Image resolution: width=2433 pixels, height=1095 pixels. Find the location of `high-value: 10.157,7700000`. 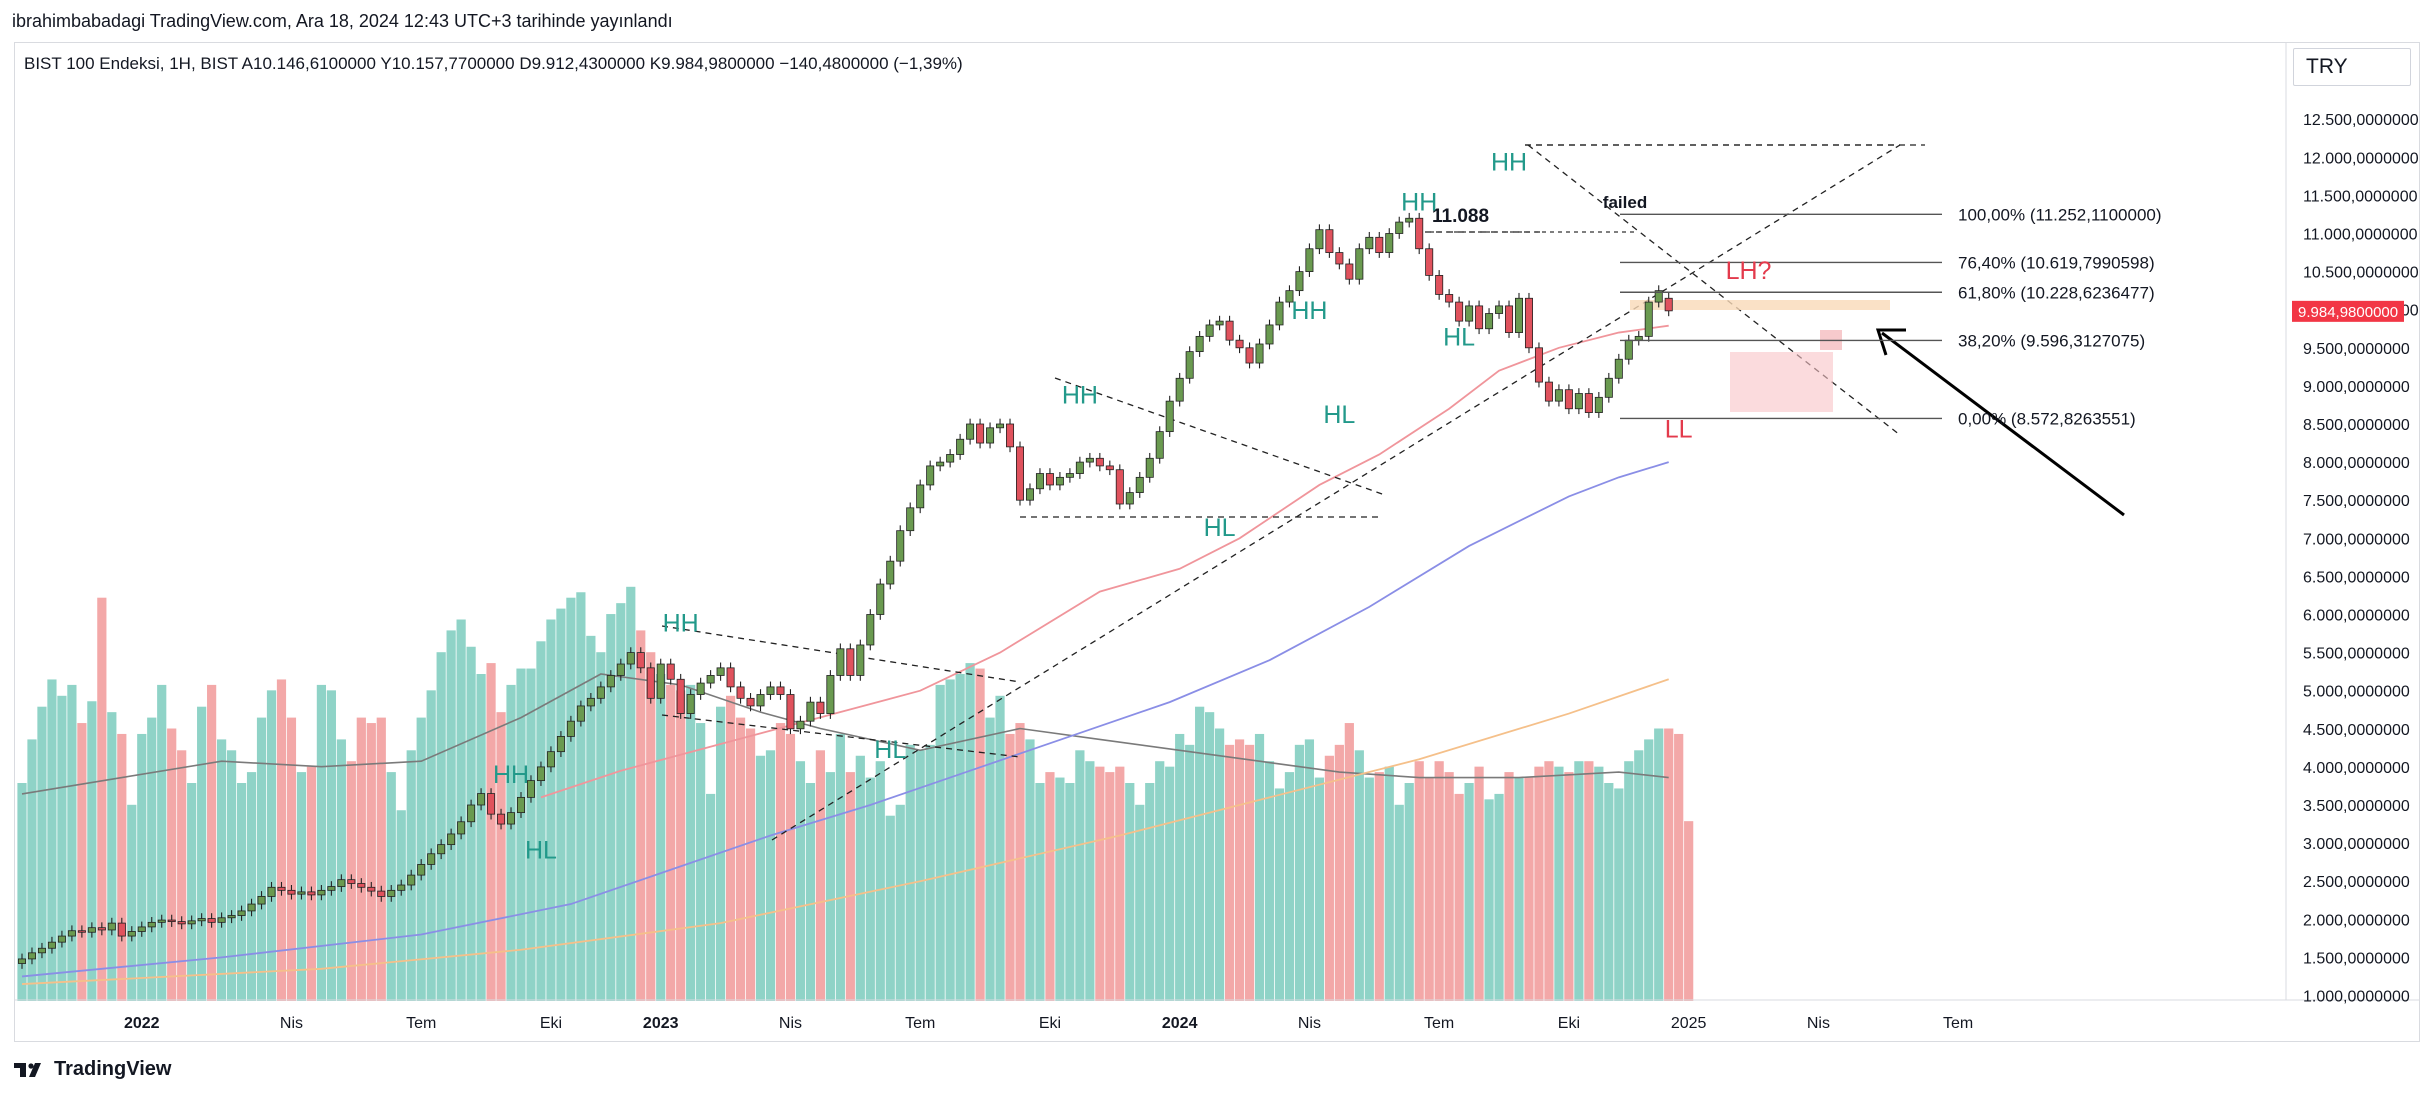

high-value: 10.157,7700000 is located at coordinates (453, 63).